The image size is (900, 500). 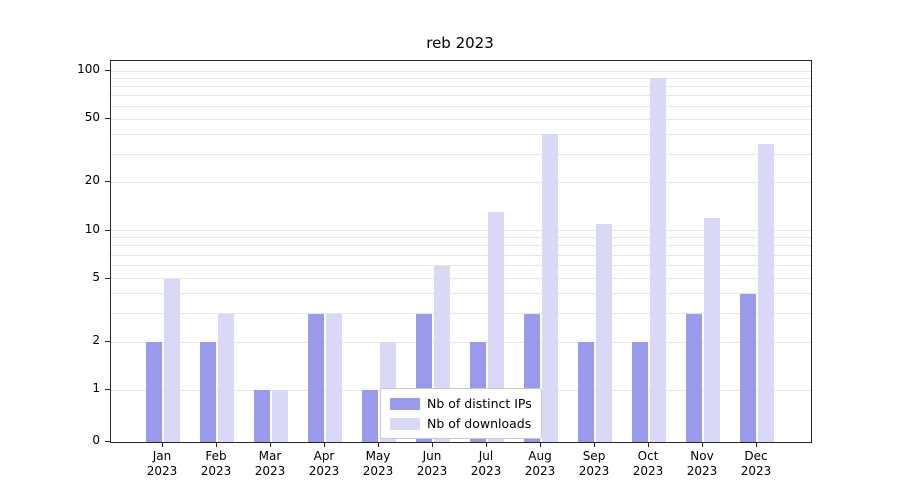 I want to click on chart-title: reb 2023, so click(x=460, y=43).